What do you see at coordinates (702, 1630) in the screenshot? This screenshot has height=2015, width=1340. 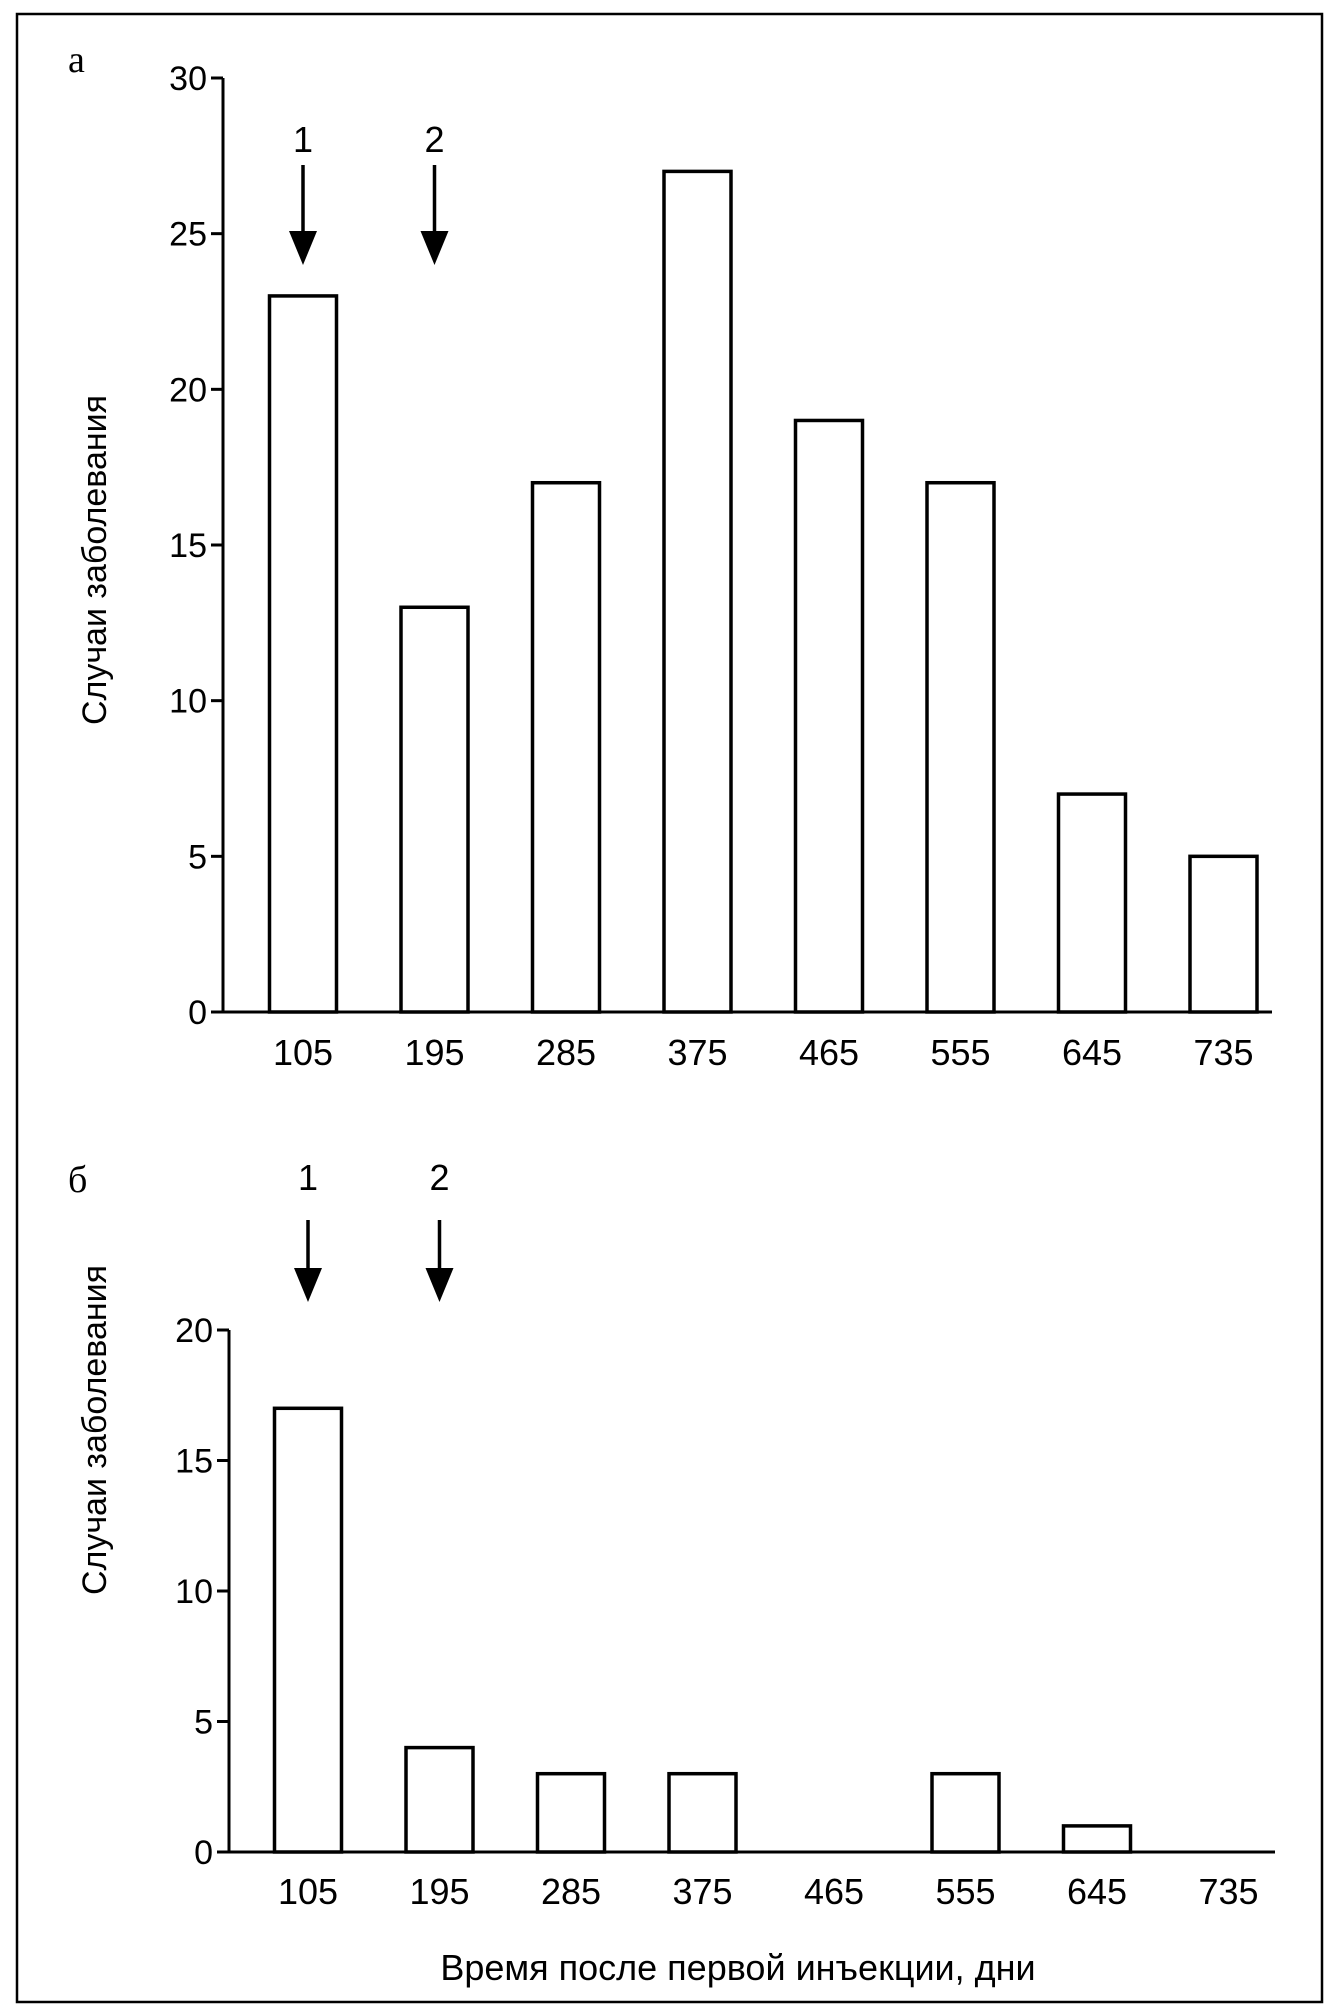 I see `bars` at bounding box center [702, 1630].